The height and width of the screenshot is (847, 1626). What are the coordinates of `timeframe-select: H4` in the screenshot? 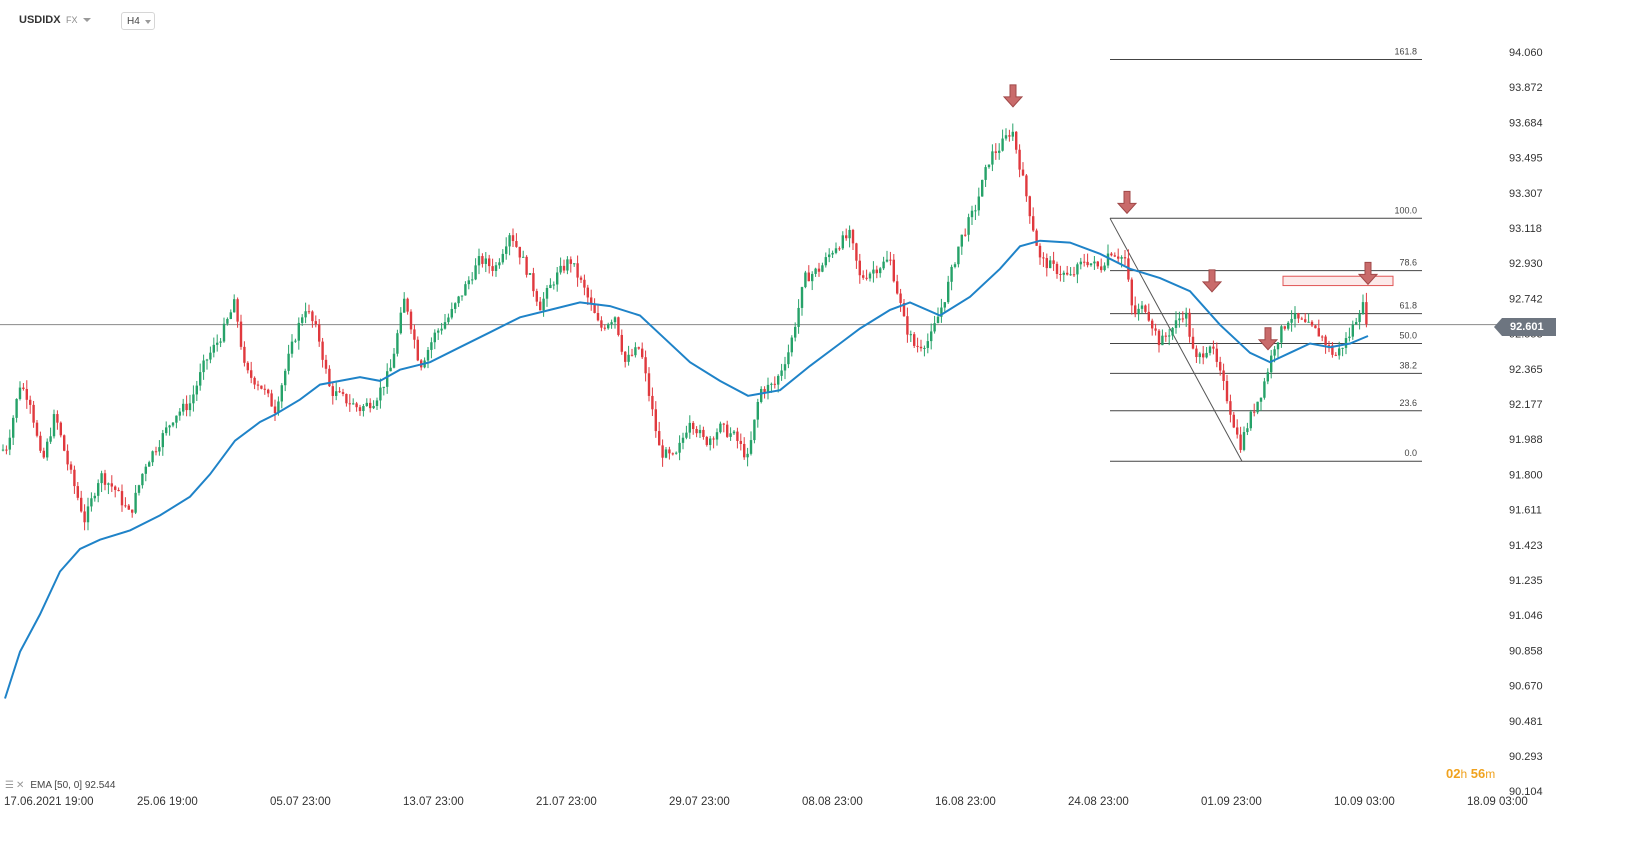 It's located at (138, 21).